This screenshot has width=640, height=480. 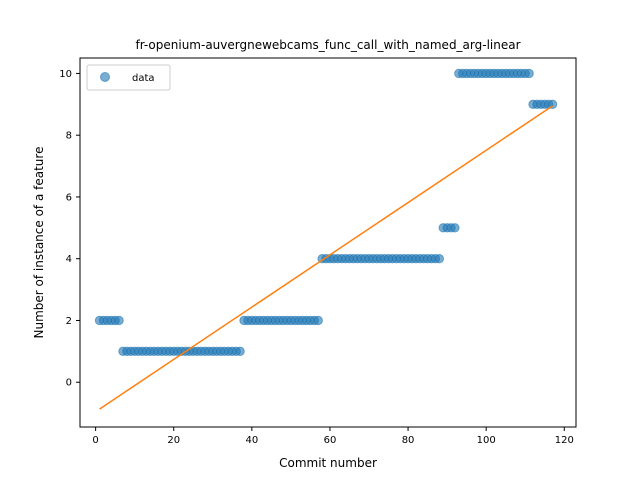 I want to click on x-axis-ticks: 0 20 40 60 80 100 120, so click(x=333, y=436).